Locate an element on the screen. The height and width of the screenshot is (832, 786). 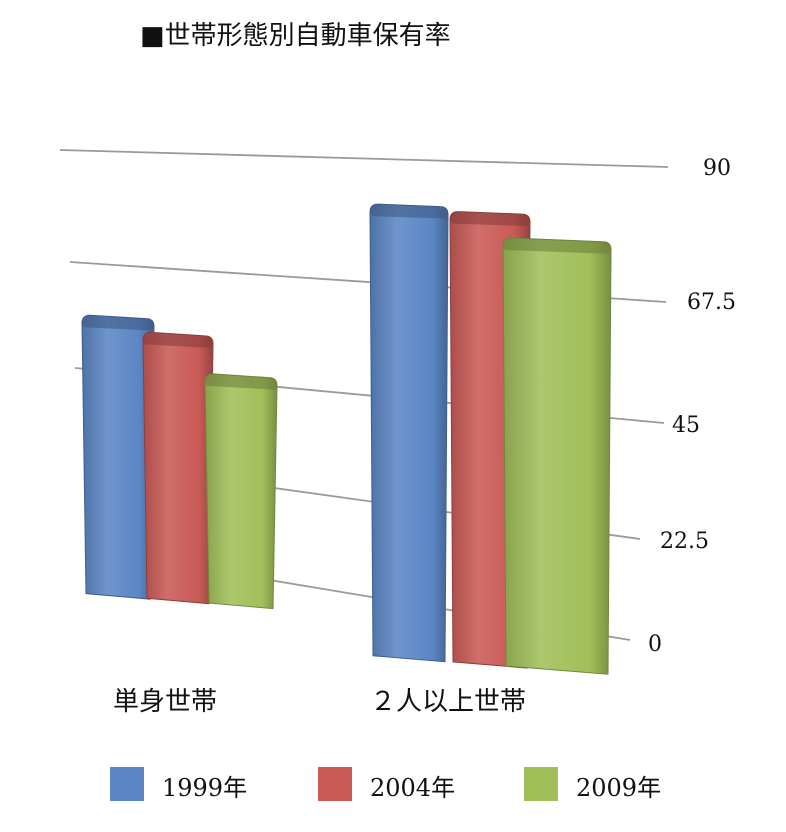
legend: 1999年 2004年 2009年 is located at coordinates (385, 784).